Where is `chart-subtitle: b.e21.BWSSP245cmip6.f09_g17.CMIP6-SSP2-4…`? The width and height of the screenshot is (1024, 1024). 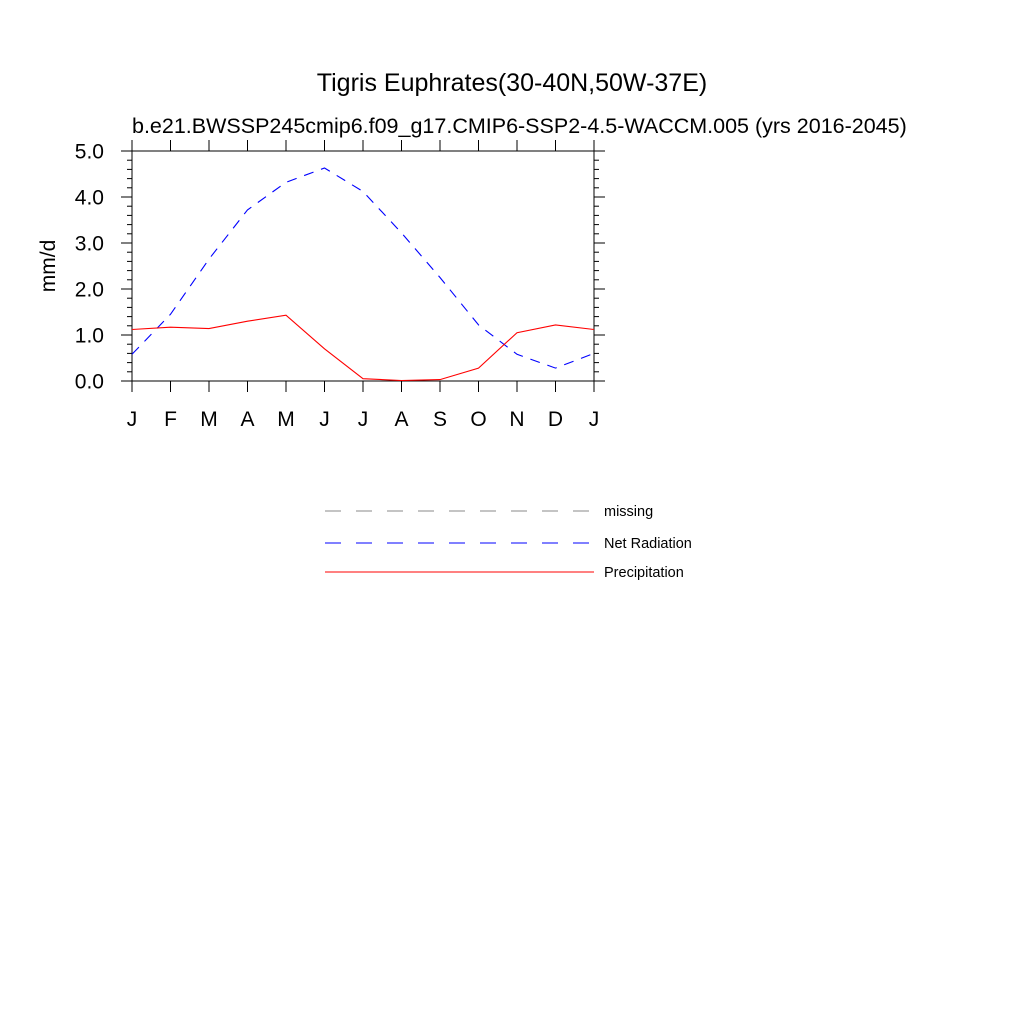
chart-subtitle: b.e21.BWSSP245cmip6.f09_g17.CMIP6-SSP2-4… is located at coordinates (519, 126).